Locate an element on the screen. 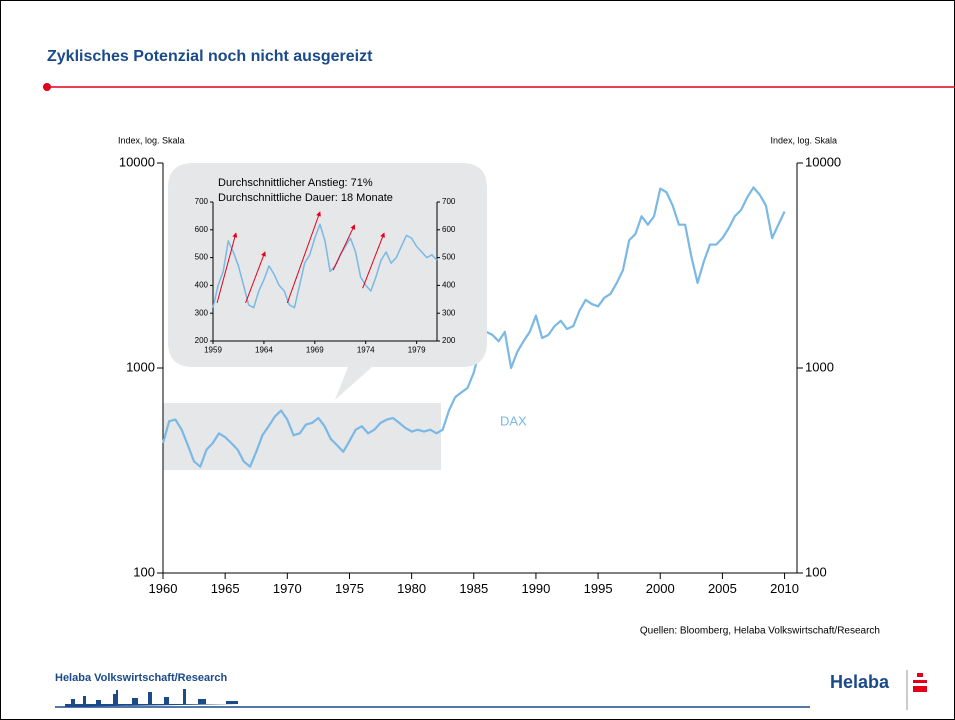  skyline is located at coordinates (146, 698).